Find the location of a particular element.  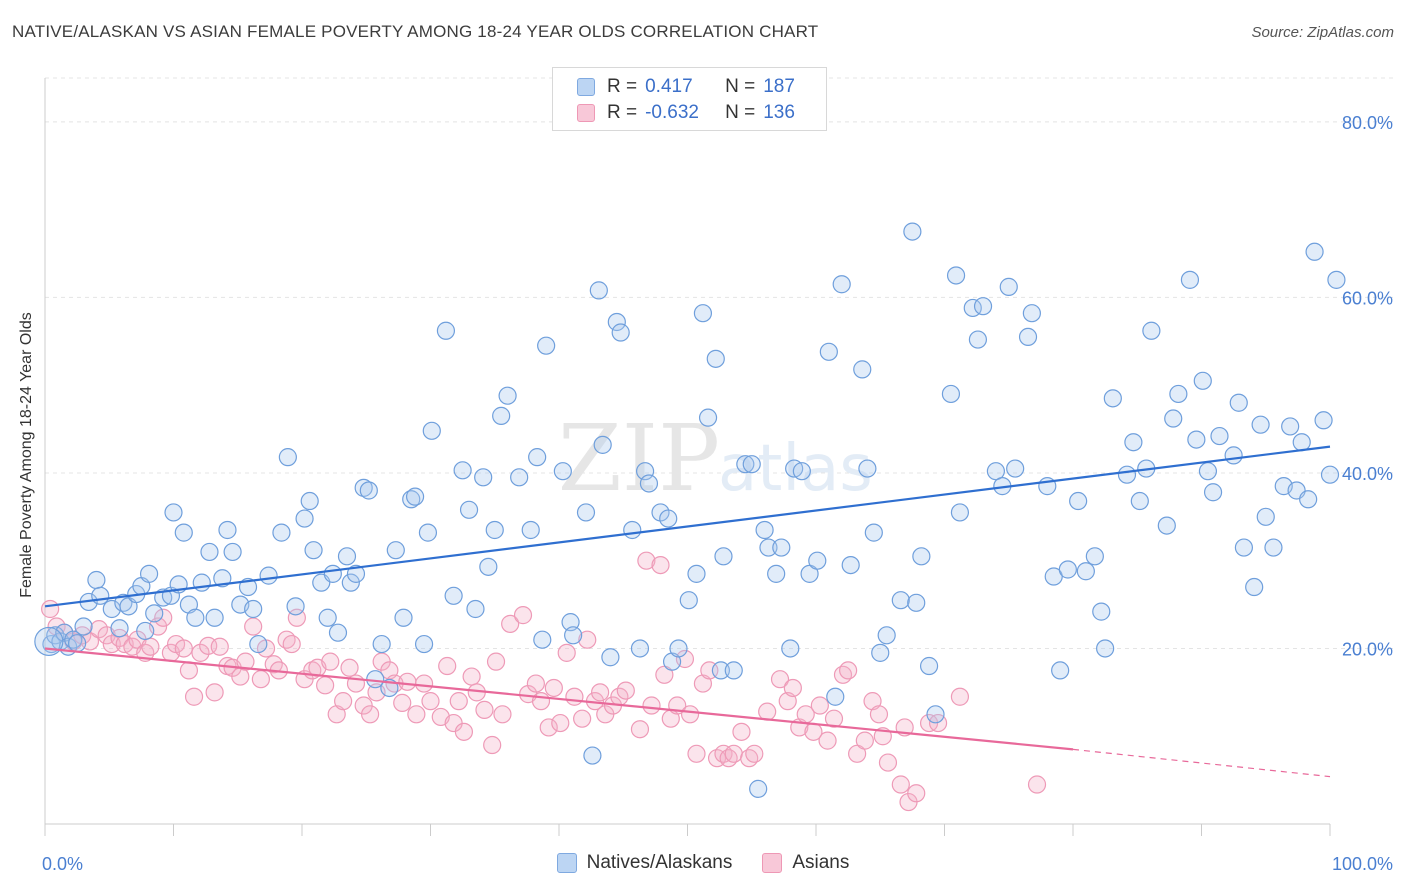

legend-row-natives: R = 0.417 N = 187 is located at coordinates (686, 87).